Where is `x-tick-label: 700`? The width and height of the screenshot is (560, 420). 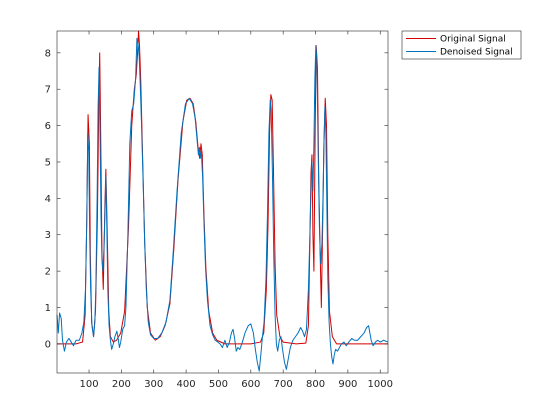
x-tick-label: 700 is located at coordinates (283, 384).